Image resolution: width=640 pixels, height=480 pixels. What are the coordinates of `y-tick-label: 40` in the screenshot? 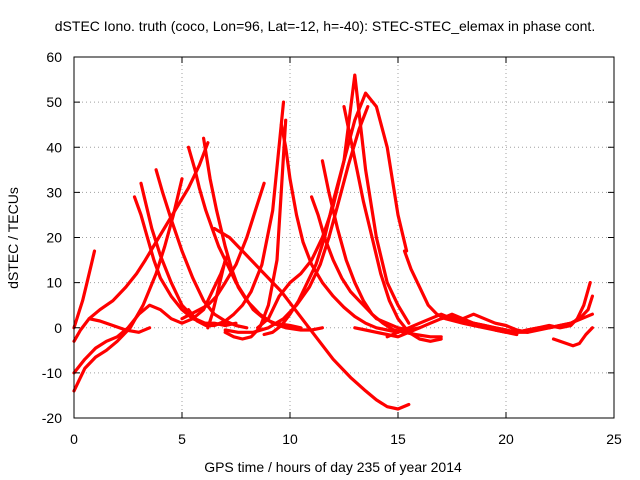 It's located at (54, 147).